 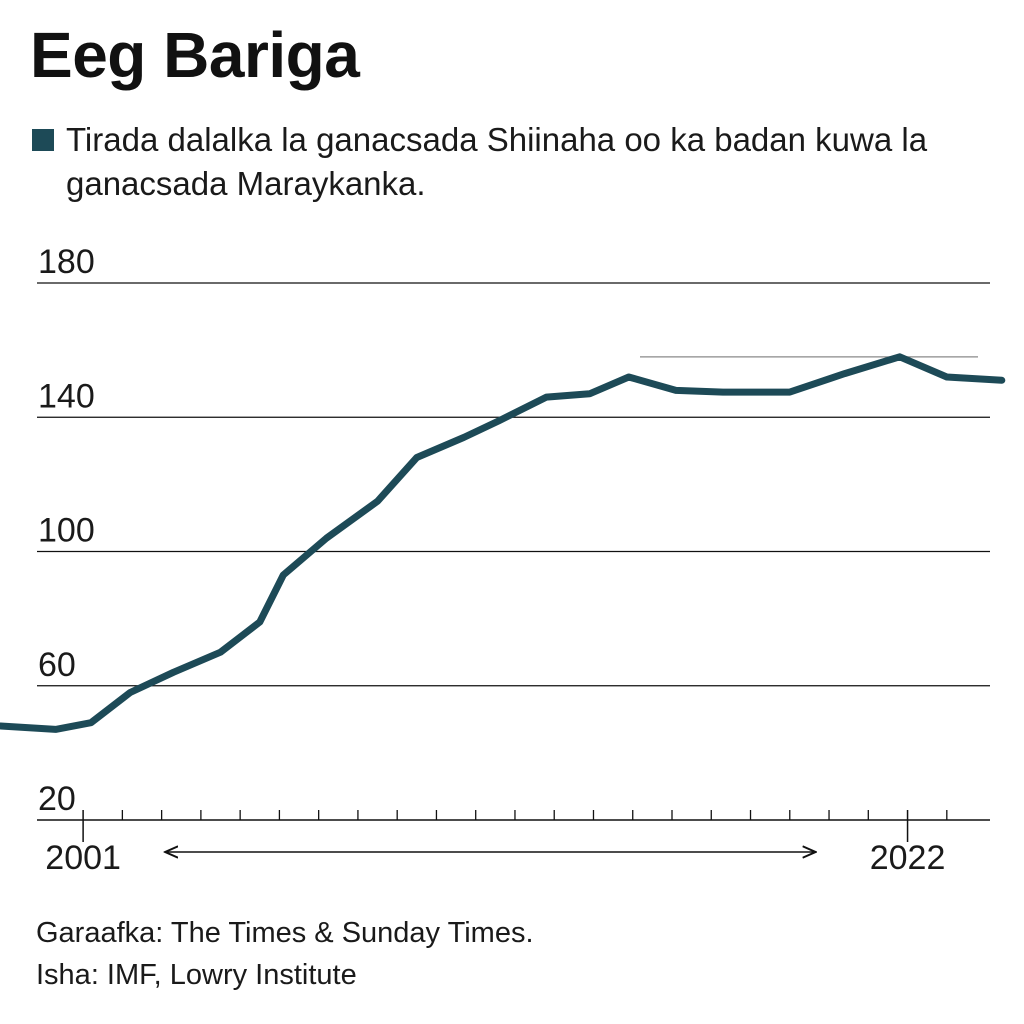 I want to click on y-tick-label-140: 140, so click(x=66, y=396).